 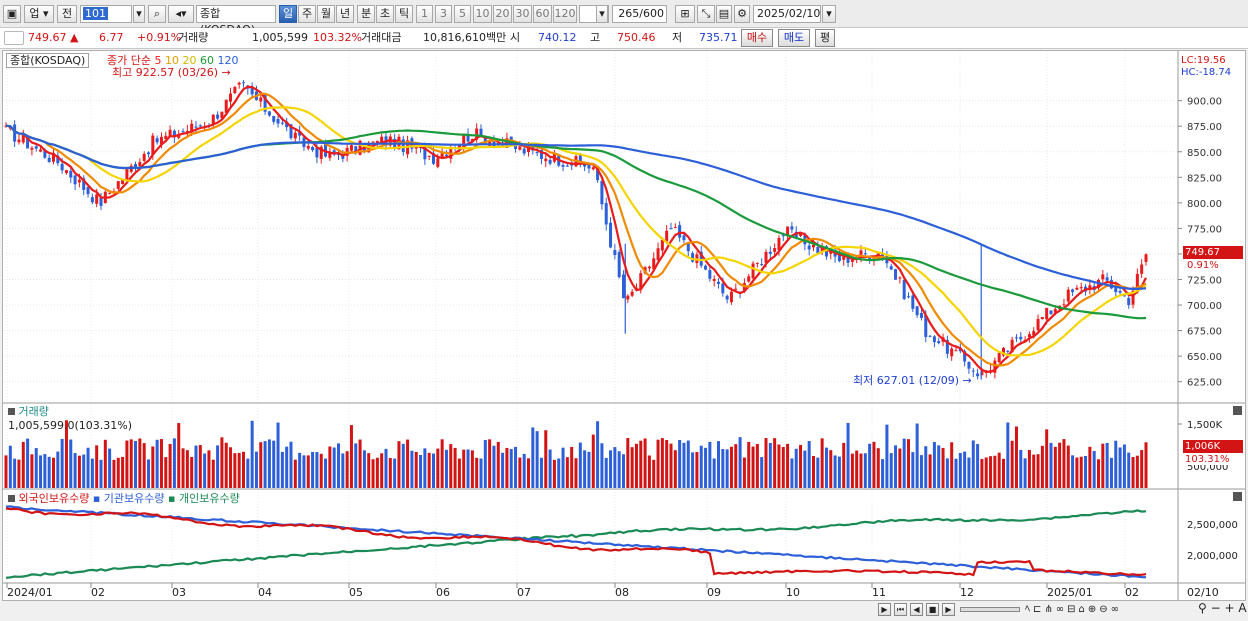 What do you see at coordinates (602, 14) in the screenshot?
I see `interval-dropdown-icon: ▾` at bounding box center [602, 14].